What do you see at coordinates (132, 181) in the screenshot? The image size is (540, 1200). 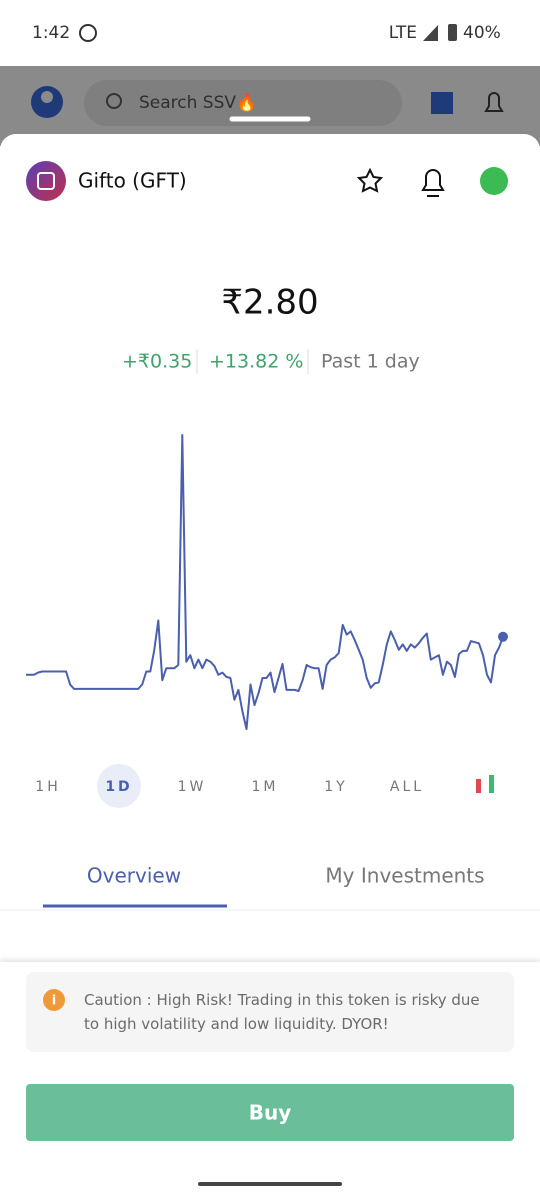 I see `coin-name: Gifto (GFT)` at bounding box center [132, 181].